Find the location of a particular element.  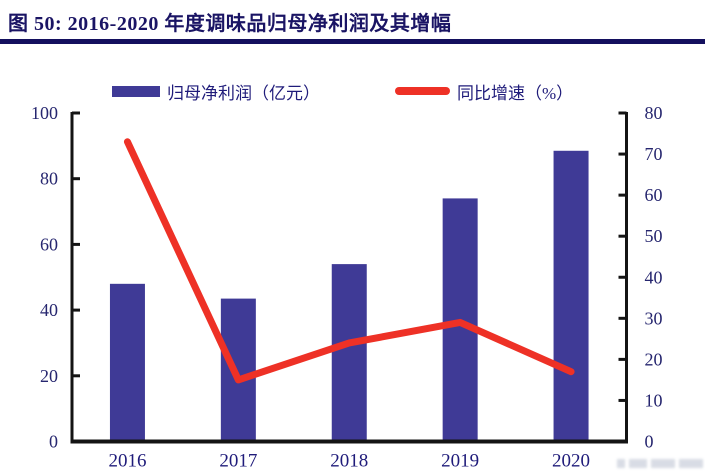

bar-2017 is located at coordinates (238, 370).